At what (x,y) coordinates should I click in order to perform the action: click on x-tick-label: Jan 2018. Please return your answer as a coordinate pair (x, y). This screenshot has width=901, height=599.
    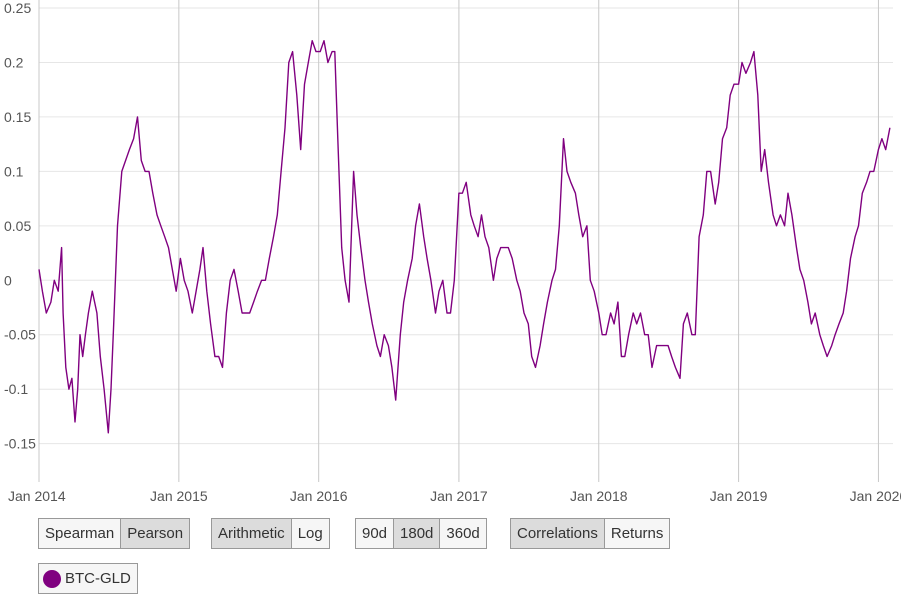
    Looking at the image, I should click on (599, 496).